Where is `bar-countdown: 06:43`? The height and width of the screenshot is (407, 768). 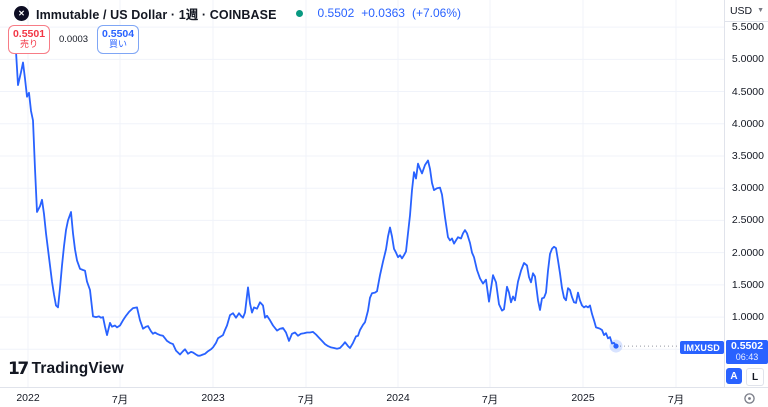 bar-countdown: 06:43 is located at coordinates (747, 356).